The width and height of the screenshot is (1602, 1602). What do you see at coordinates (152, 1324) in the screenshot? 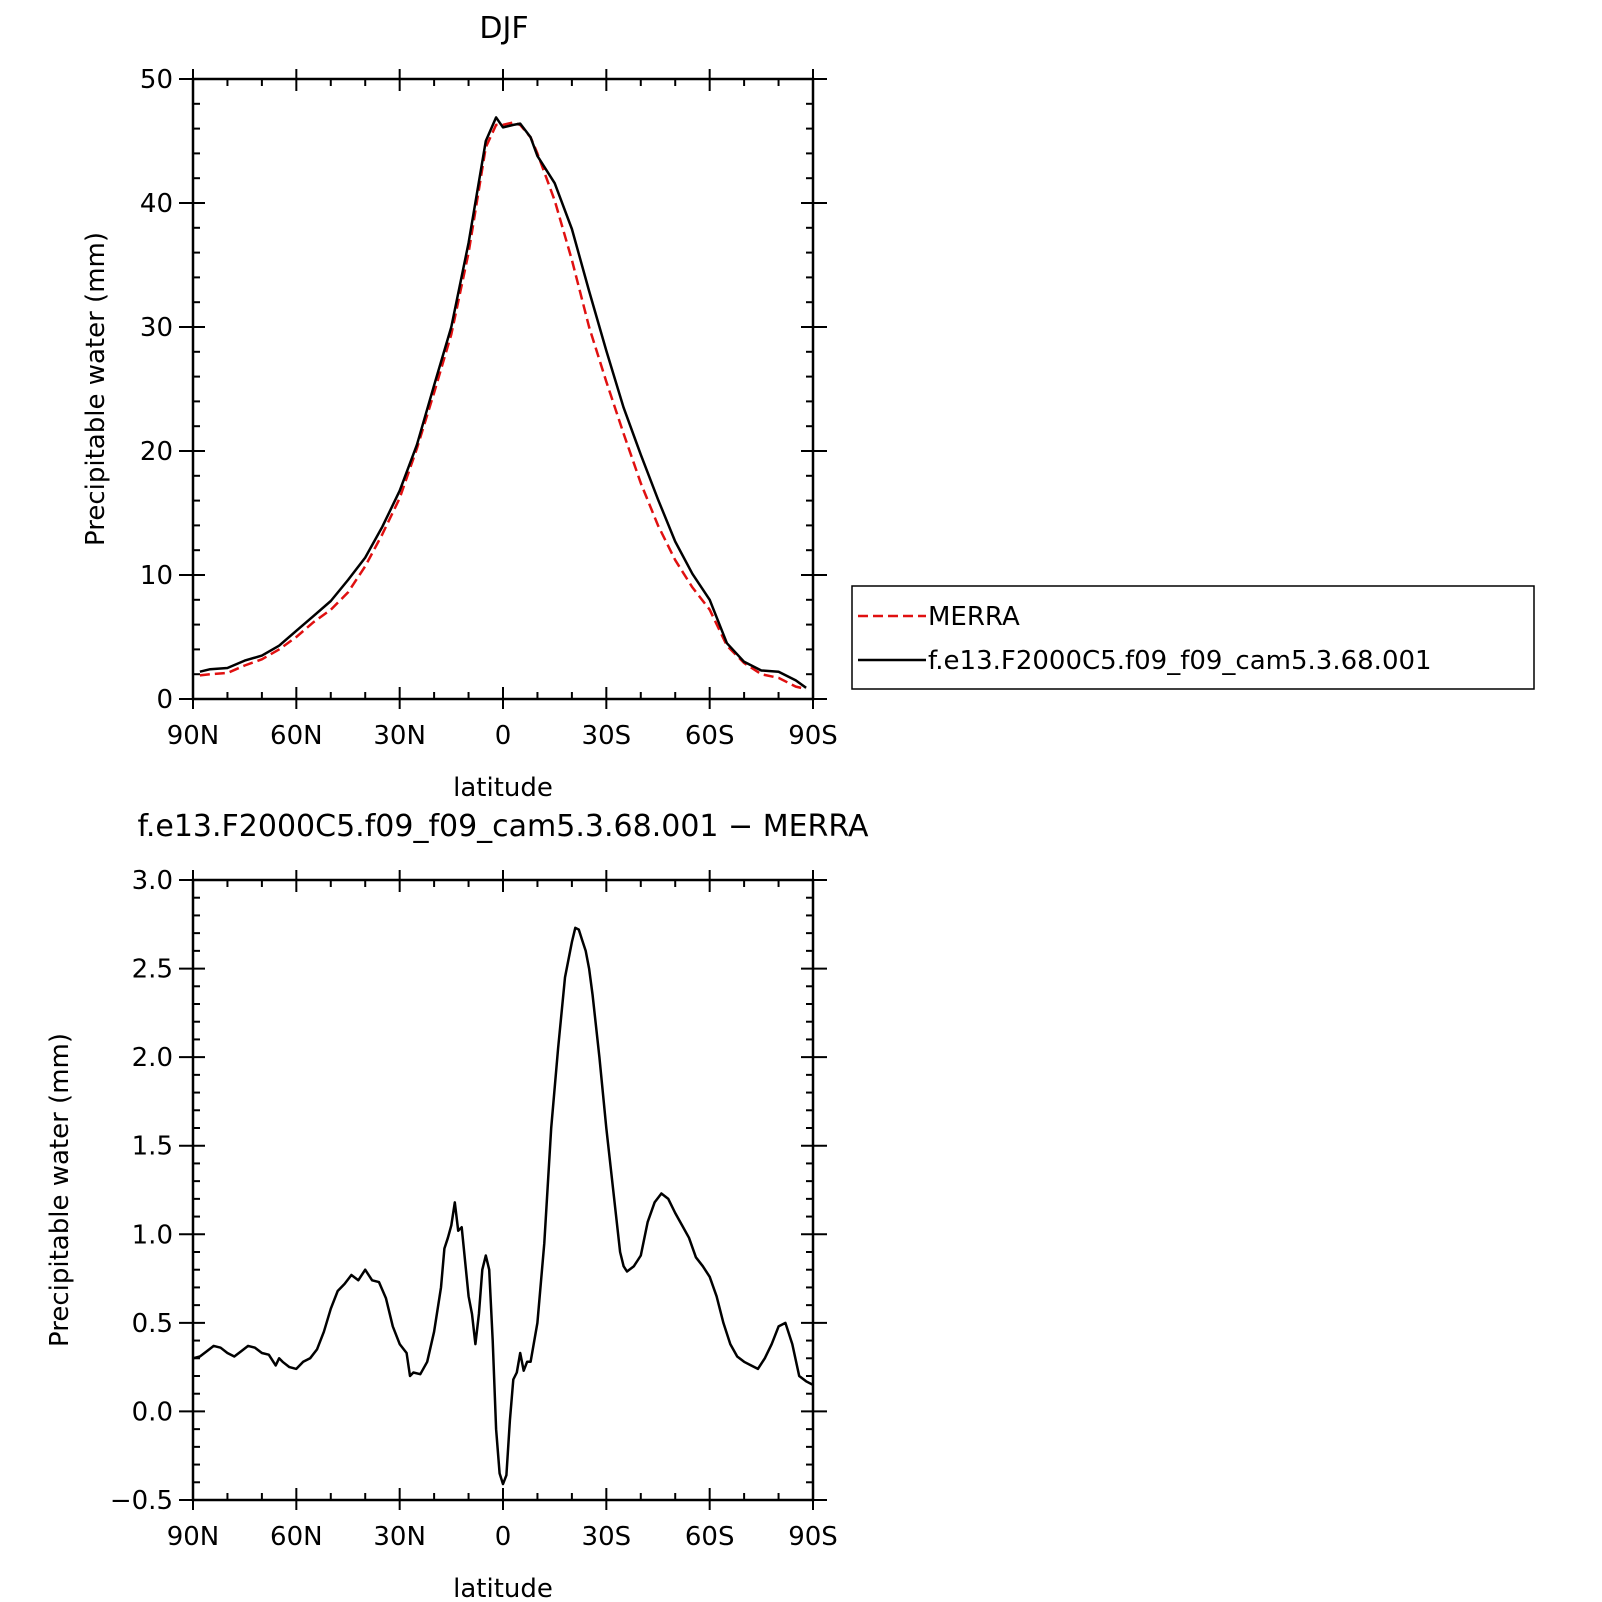
I see `y-tick-label: 0.5` at bounding box center [152, 1324].